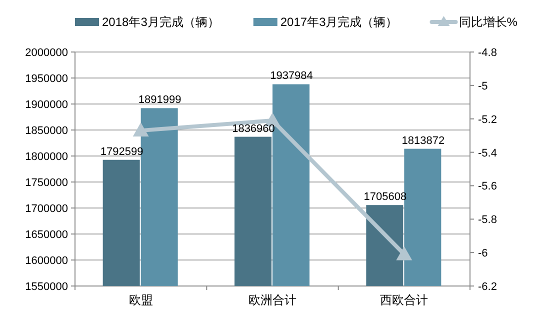  Describe the element at coordinates (46, 105) in the screenshot. I see `y-tick-label: 1900000` at that location.